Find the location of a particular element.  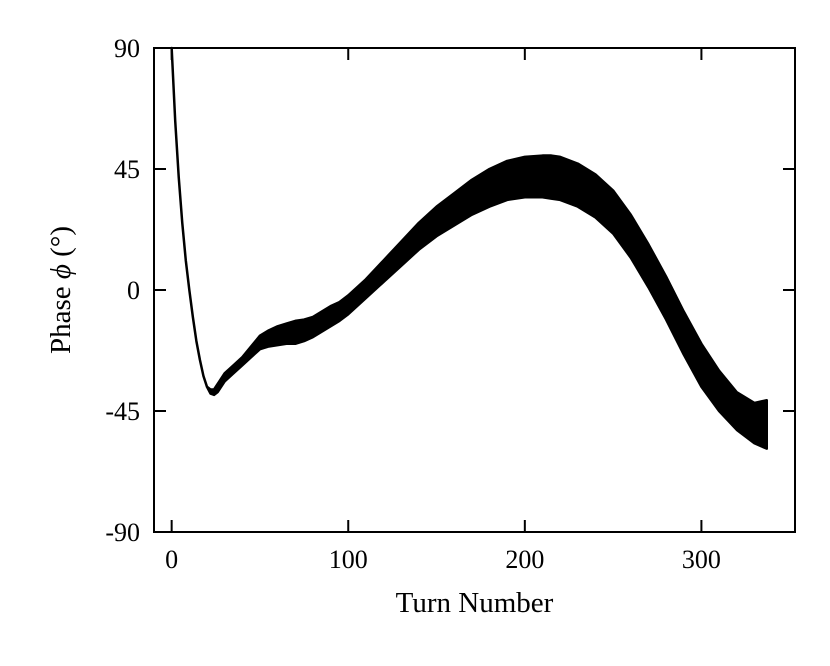

y-tick-label: 45 is located at coordinates (127, 169).